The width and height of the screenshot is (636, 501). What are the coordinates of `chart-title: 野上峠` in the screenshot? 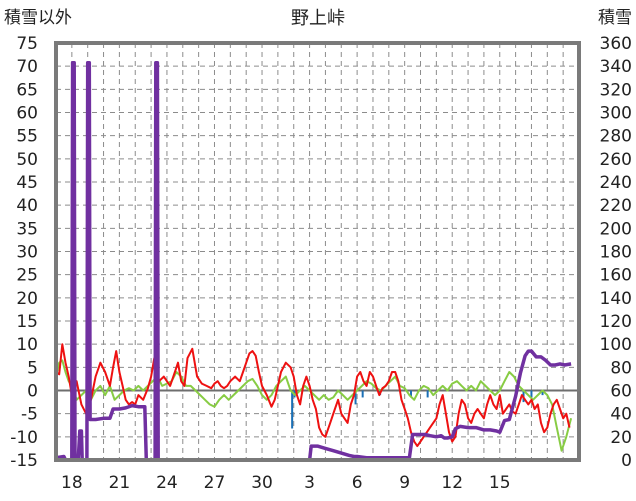 It's located at (318, 18).